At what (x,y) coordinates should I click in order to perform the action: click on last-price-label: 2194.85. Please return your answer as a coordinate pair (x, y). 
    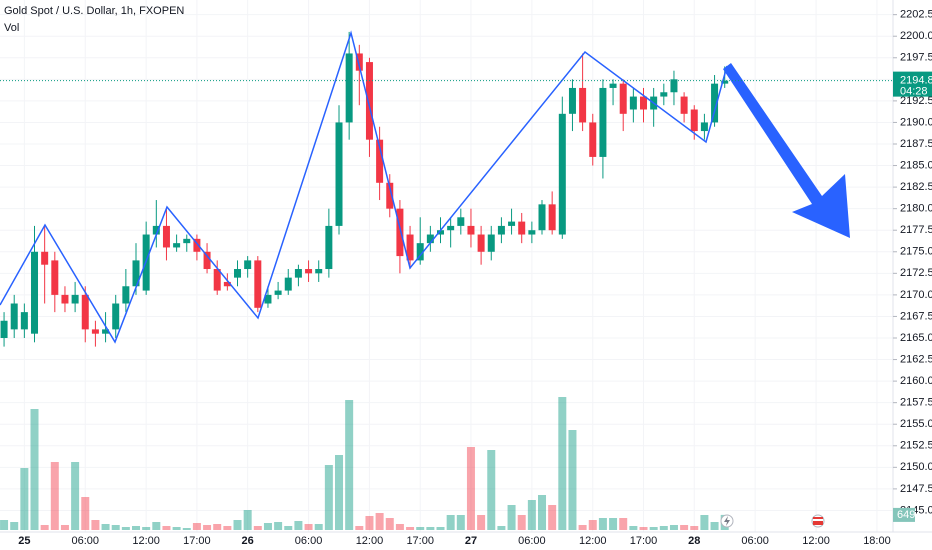
    Looking at the image, I should click on (916, 81).